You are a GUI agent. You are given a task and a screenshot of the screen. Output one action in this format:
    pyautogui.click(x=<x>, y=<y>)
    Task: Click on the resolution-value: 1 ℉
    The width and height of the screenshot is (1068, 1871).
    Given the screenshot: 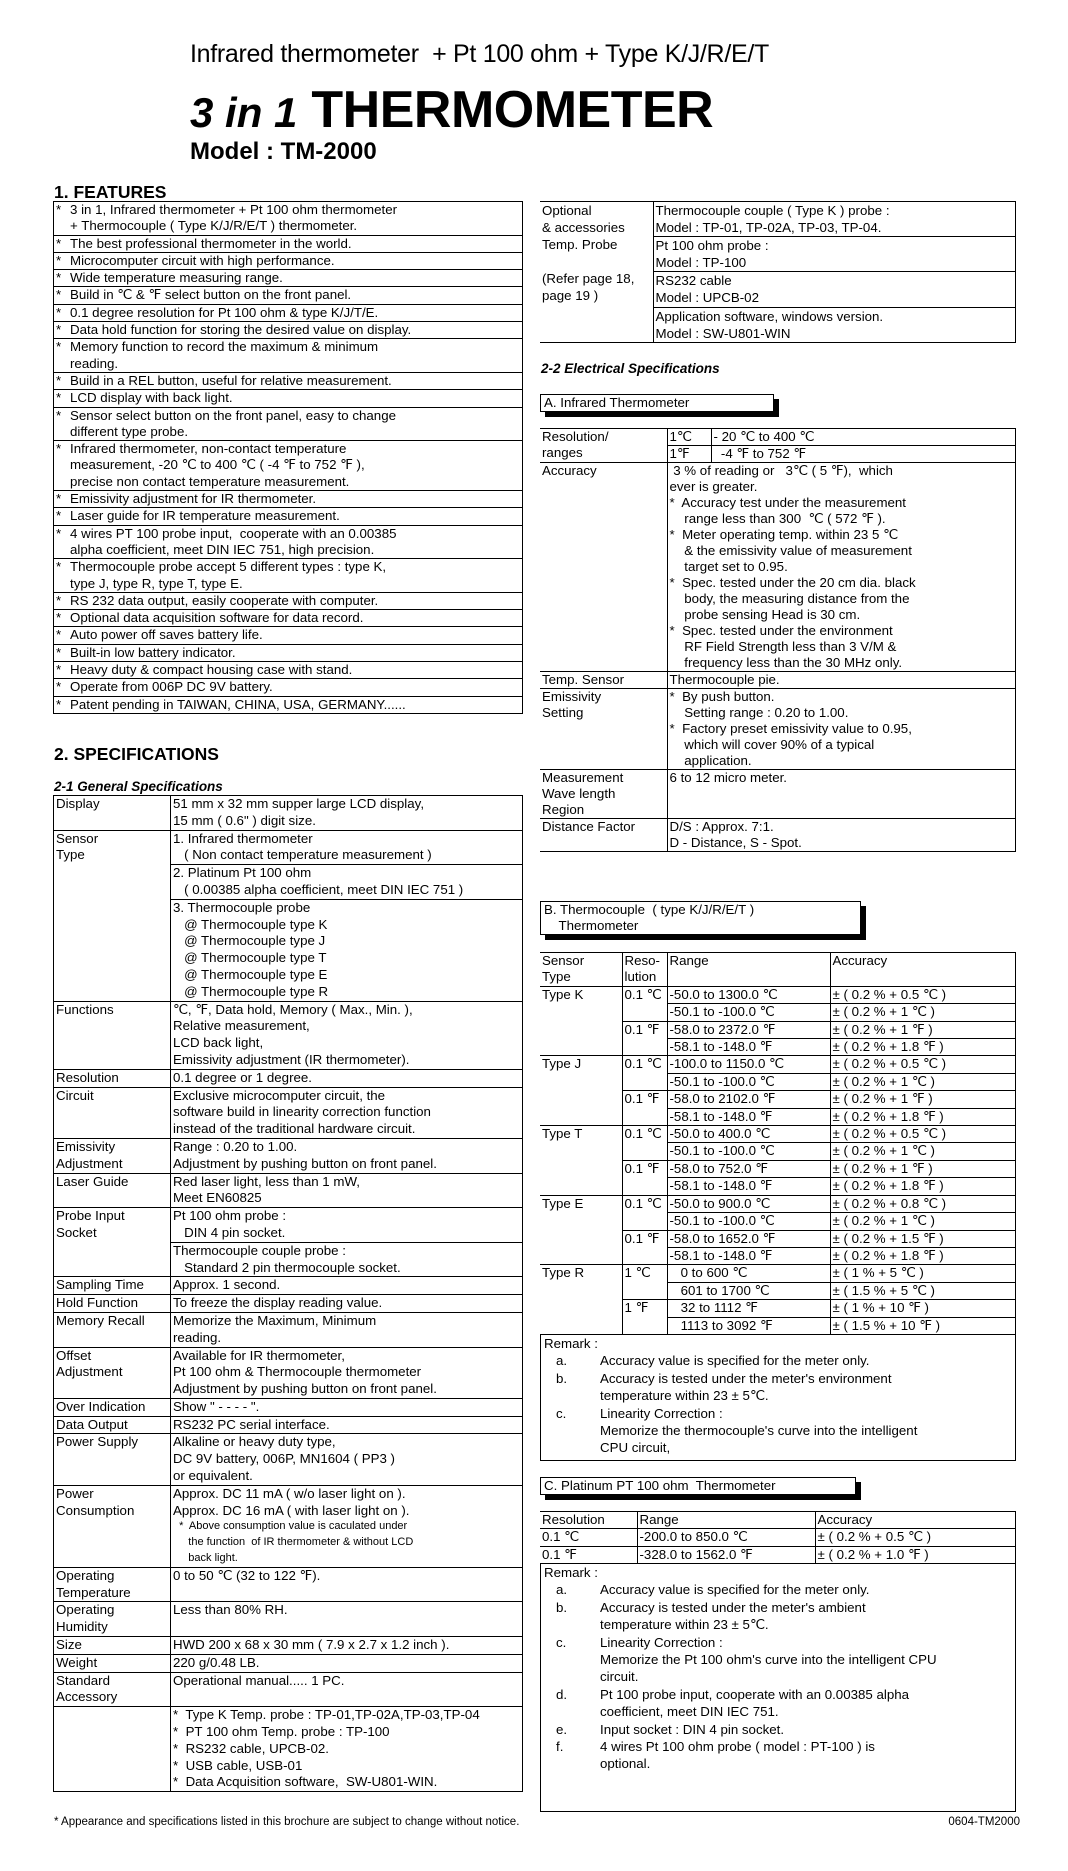 What is the action you would take?
    pyautogui.click(x=644, y=1317)
    